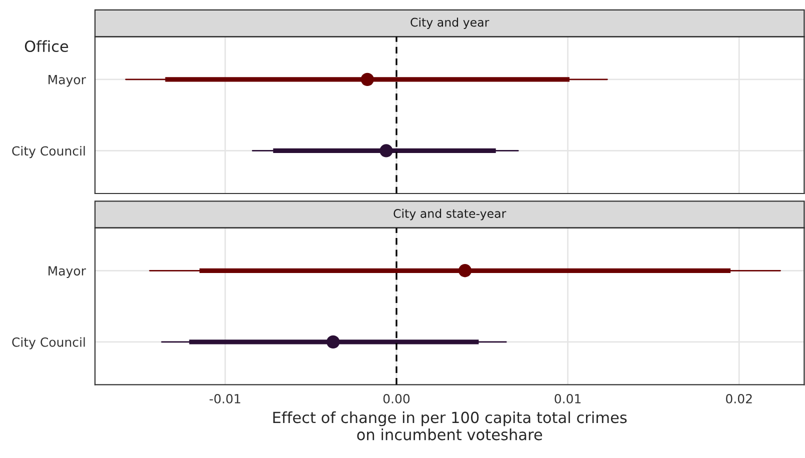 This screenshot has height=458, width=805. I want to click on y-axis-title: Office, so click(46, 46).